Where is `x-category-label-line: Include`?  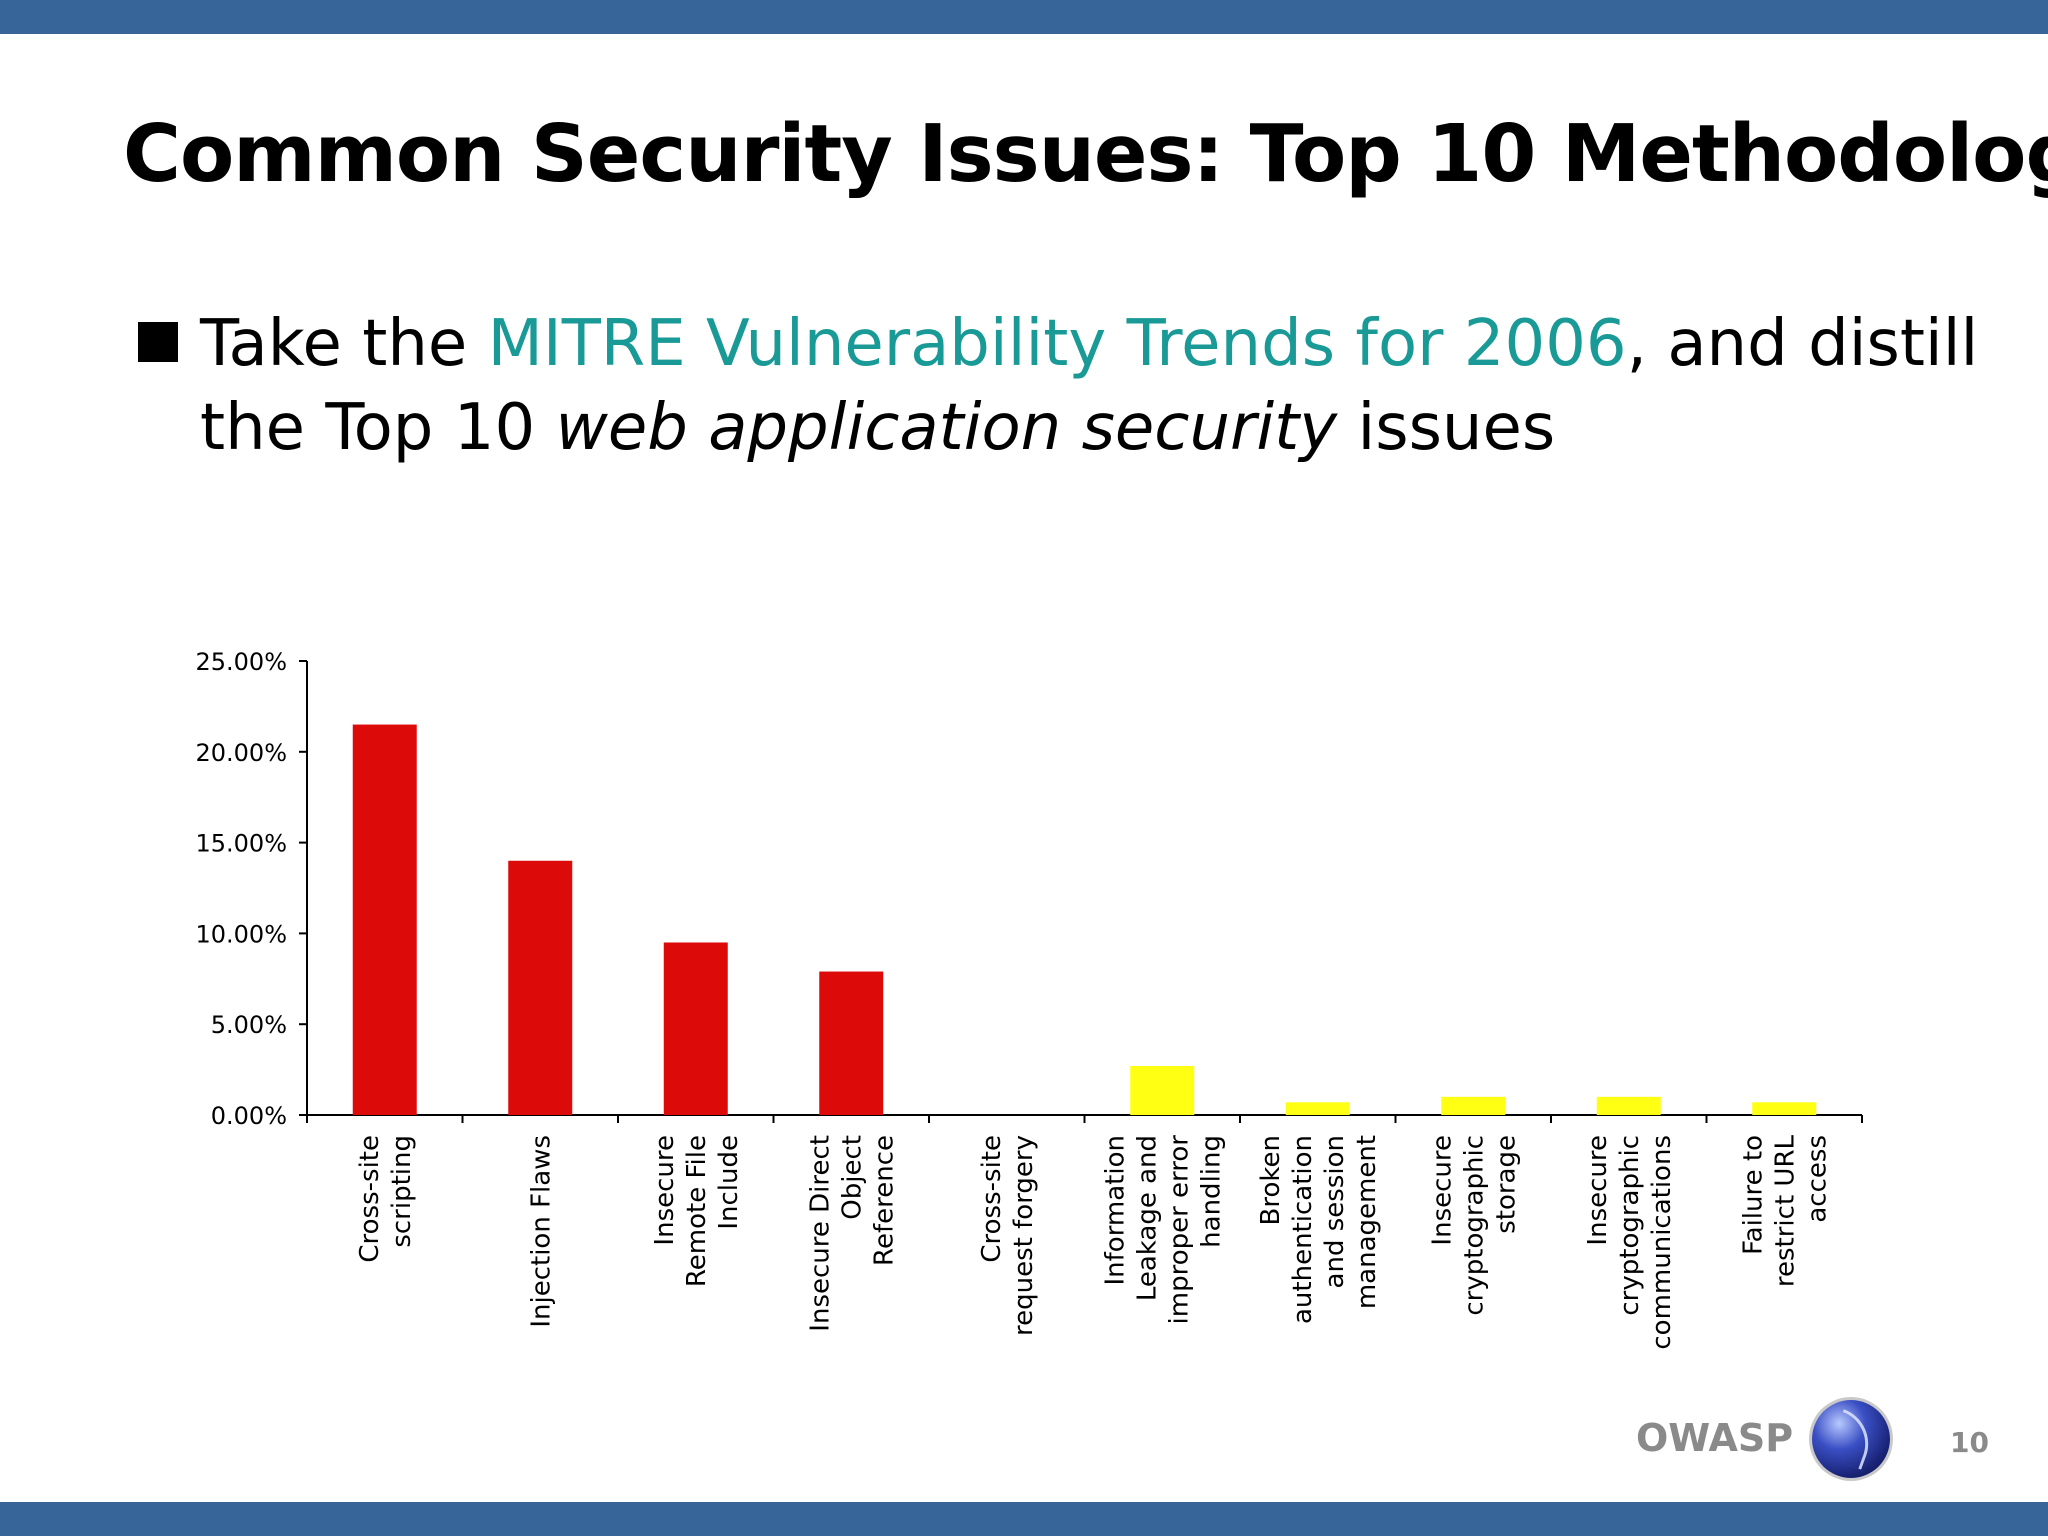
x-category-label-line: Include is located at coordinates (729, 1182).